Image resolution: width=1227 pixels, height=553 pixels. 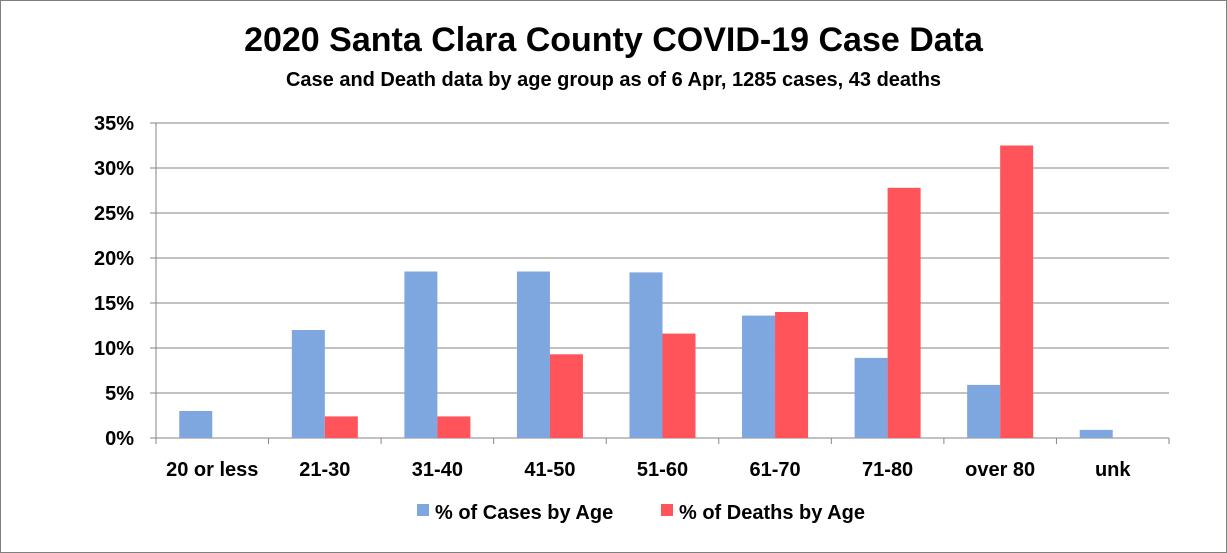 What do you see at coordinates (114, 259) in the screenshot?
I see `y-tick-label: 20%` at bounding box center [114, 259].